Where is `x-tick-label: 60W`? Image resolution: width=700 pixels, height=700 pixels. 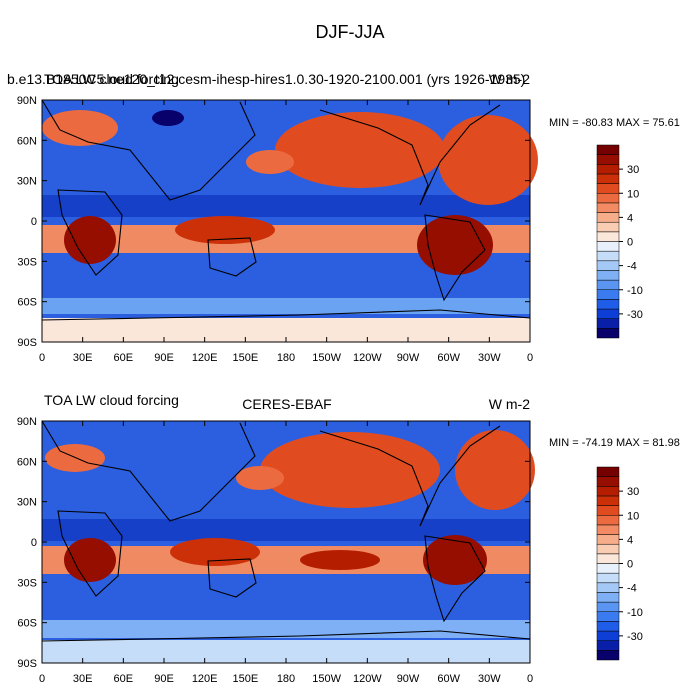 x-tick-label: 60W is located at coordinates (448, 358).